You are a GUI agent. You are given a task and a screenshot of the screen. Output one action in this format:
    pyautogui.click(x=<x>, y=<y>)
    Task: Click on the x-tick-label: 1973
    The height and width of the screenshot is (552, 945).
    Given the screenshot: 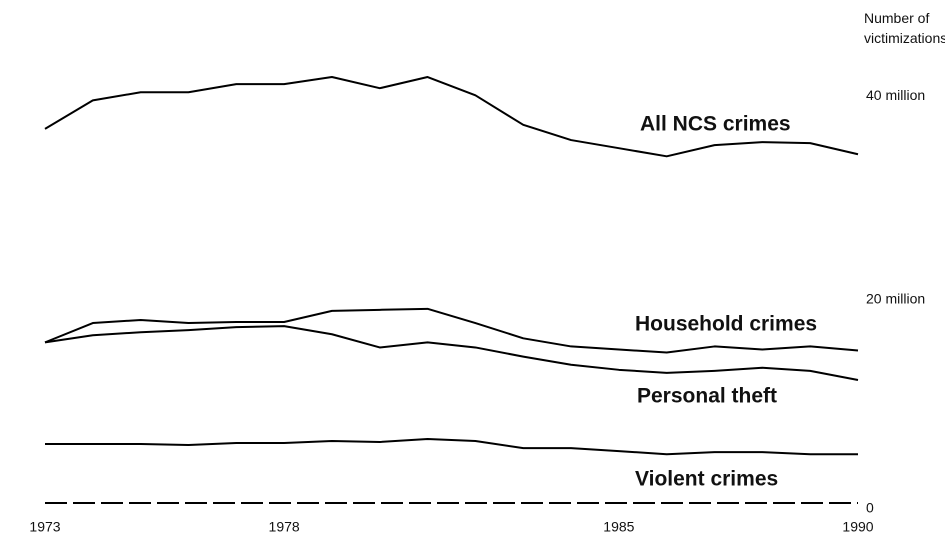 What is the action you would take?
    pyautogui.click(x=44, y=527)
    